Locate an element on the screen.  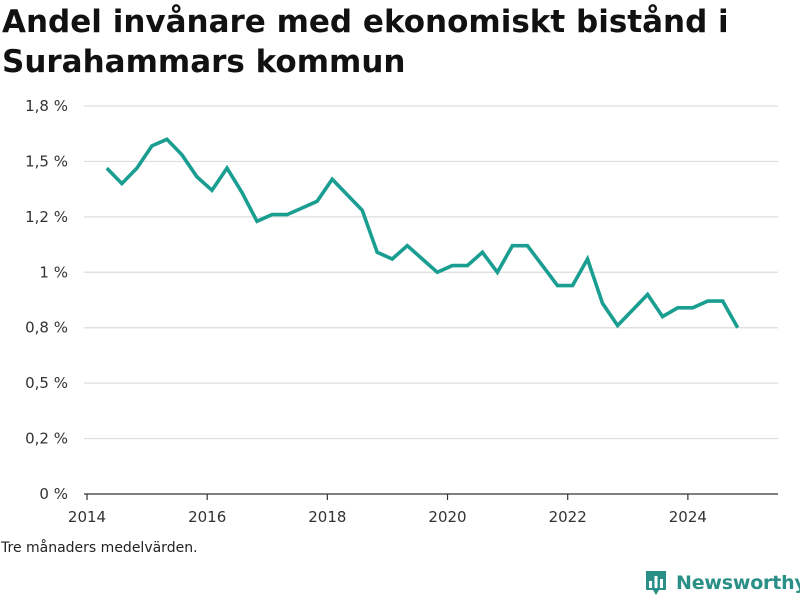
x-tick-label: 2024 is located at coordinates (688, 517).